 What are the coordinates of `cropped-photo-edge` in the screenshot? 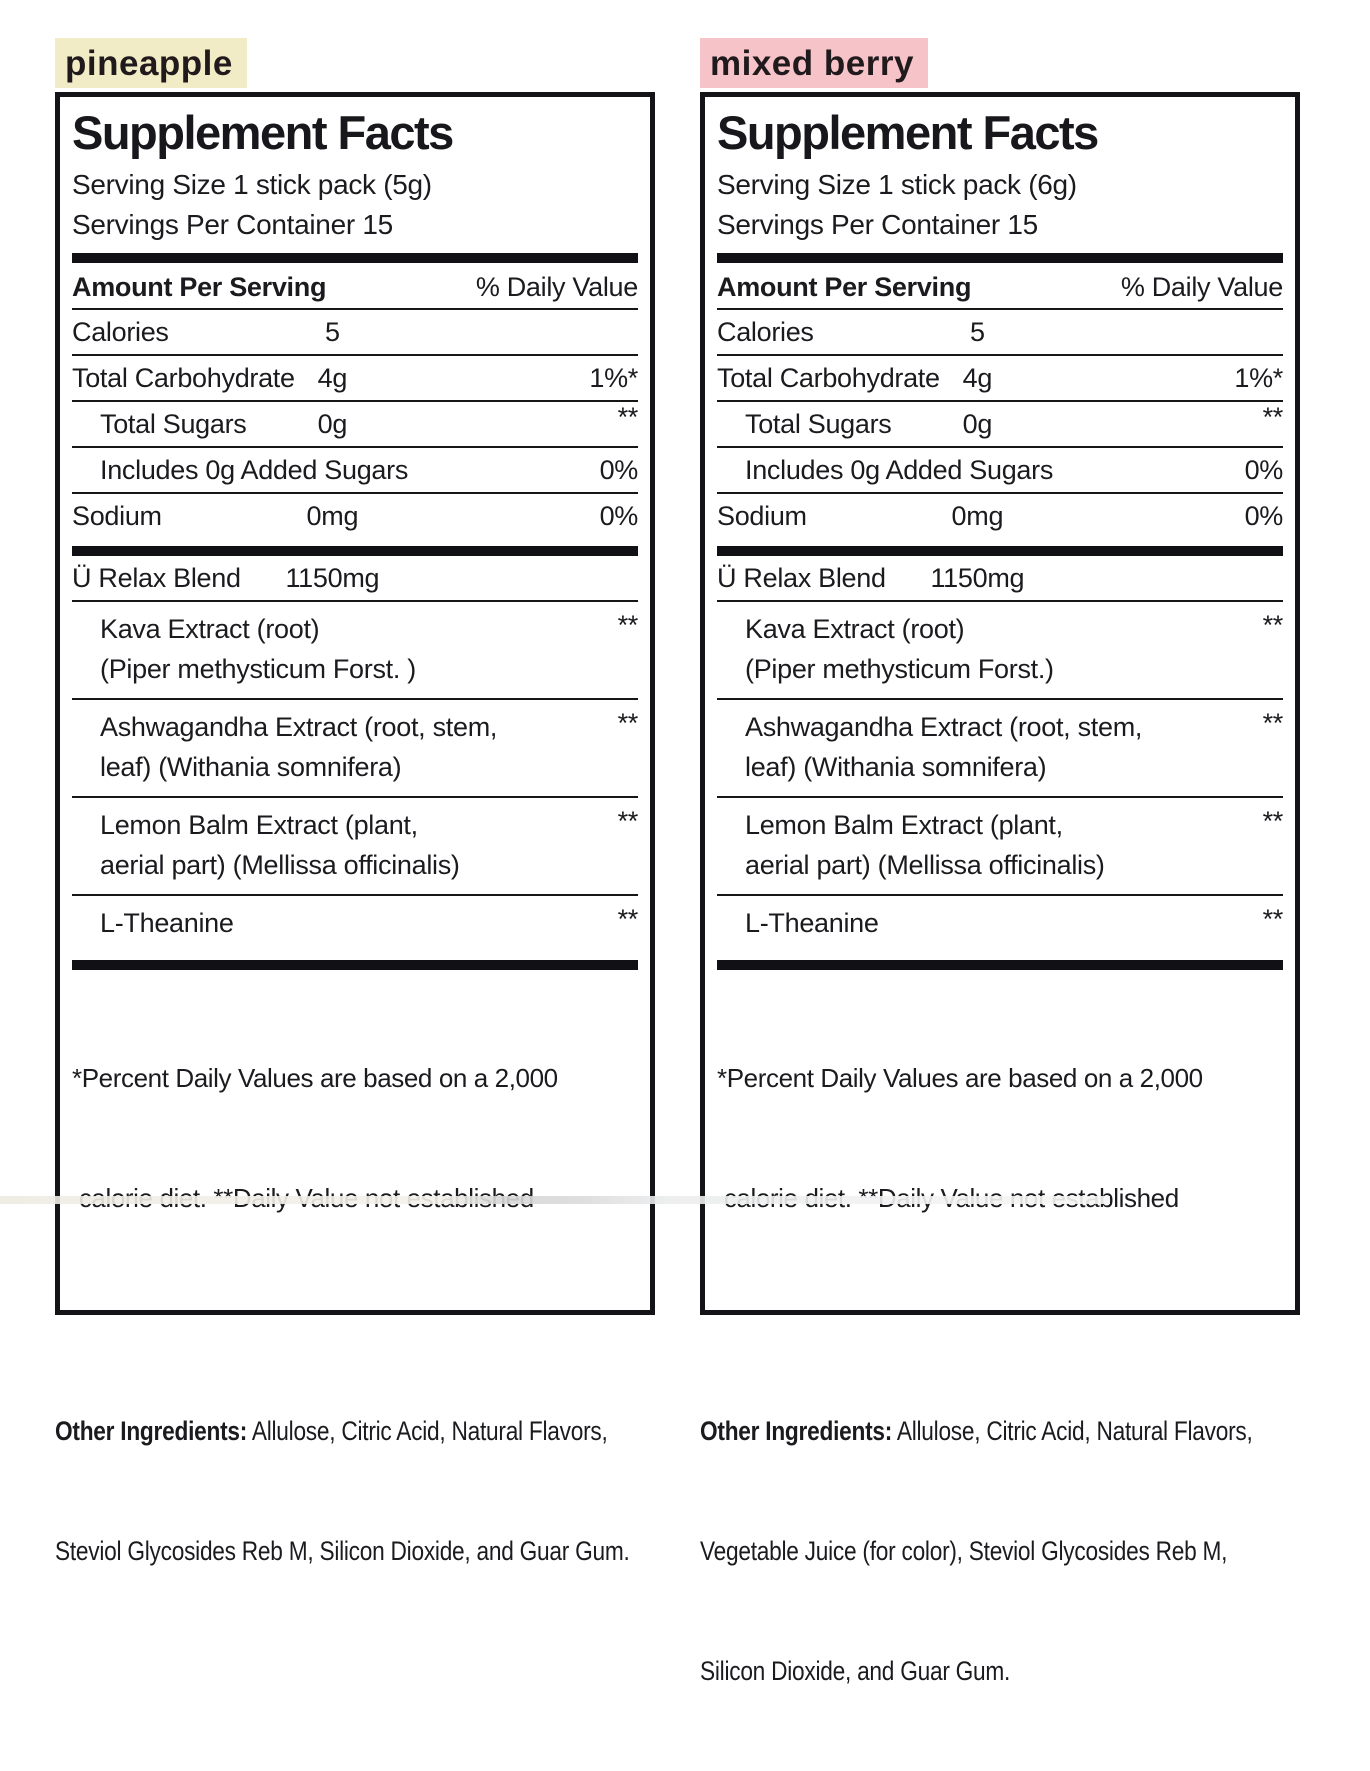 It's located at (555, 1200).